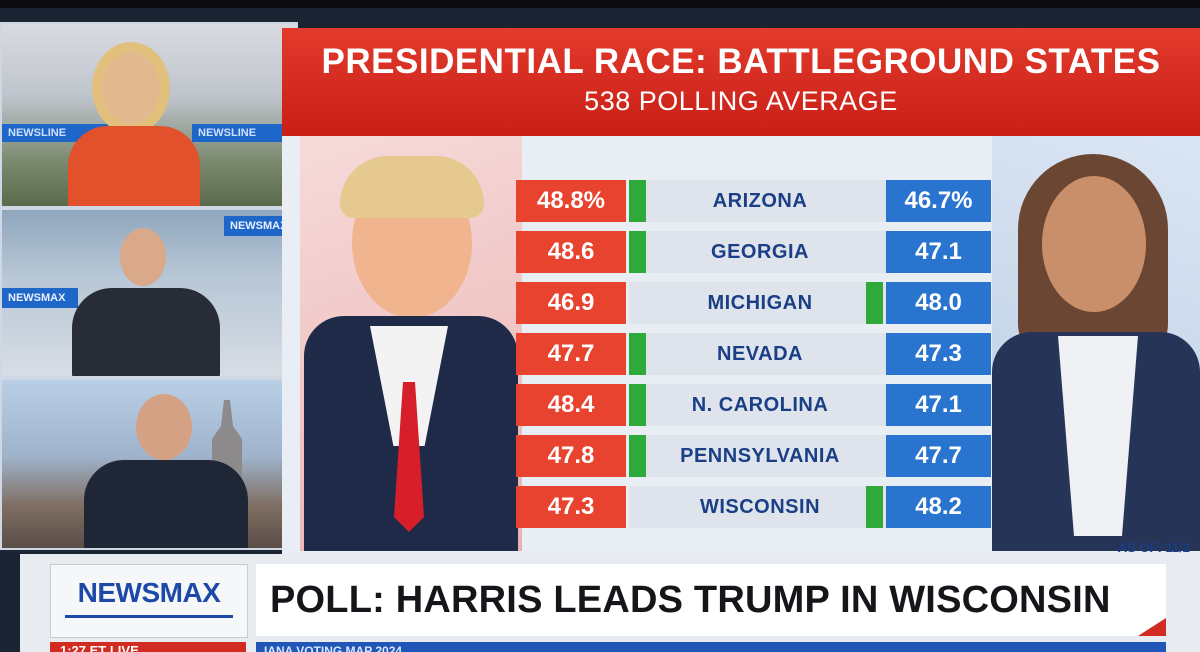 This screenshot has height=652, width=1200. Describe the element at coordinates (134, 166) in the screenshot. I see `anchor-torso` at that location.